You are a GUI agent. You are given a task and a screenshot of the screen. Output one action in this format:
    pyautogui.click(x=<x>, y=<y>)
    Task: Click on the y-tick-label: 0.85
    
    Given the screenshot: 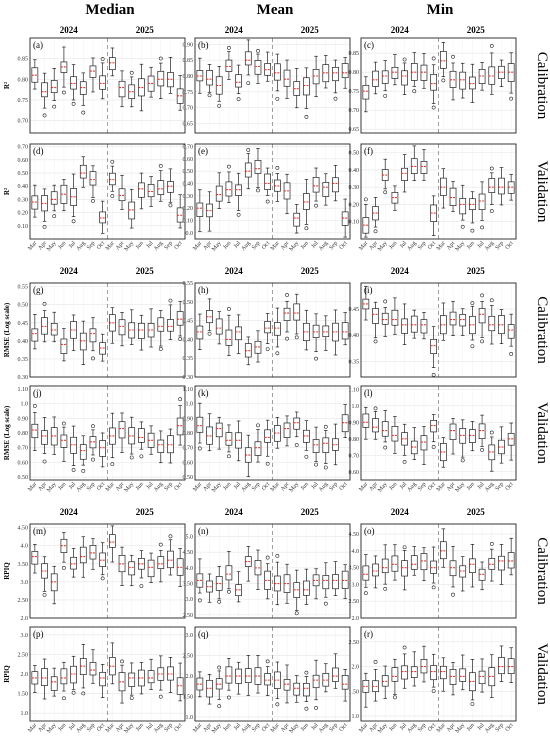 What is the action you would take?
    pyautogui.click(x=188, y=61)
    